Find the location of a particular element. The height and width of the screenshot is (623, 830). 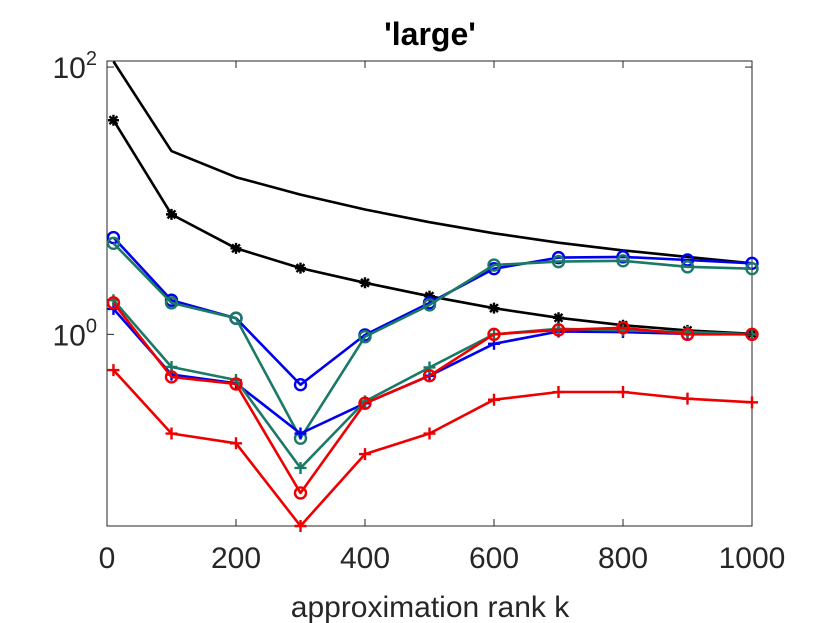

x-tick-label: 800 is located at coordinates (623, 558).